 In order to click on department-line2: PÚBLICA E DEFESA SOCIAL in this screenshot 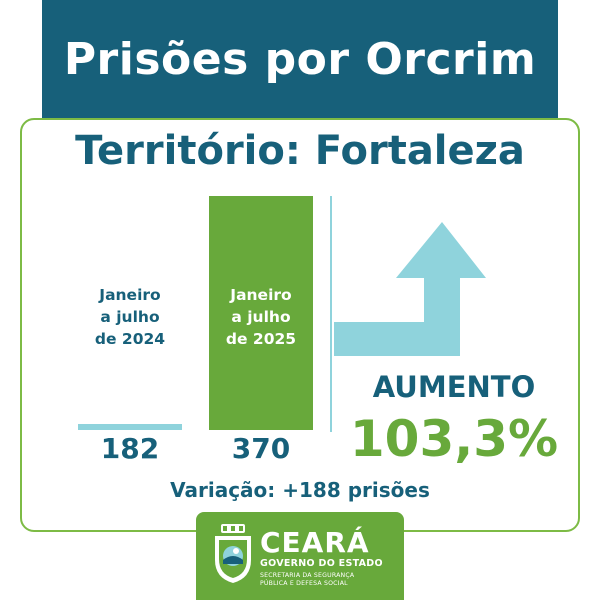, I will do `click(304, 583)`.